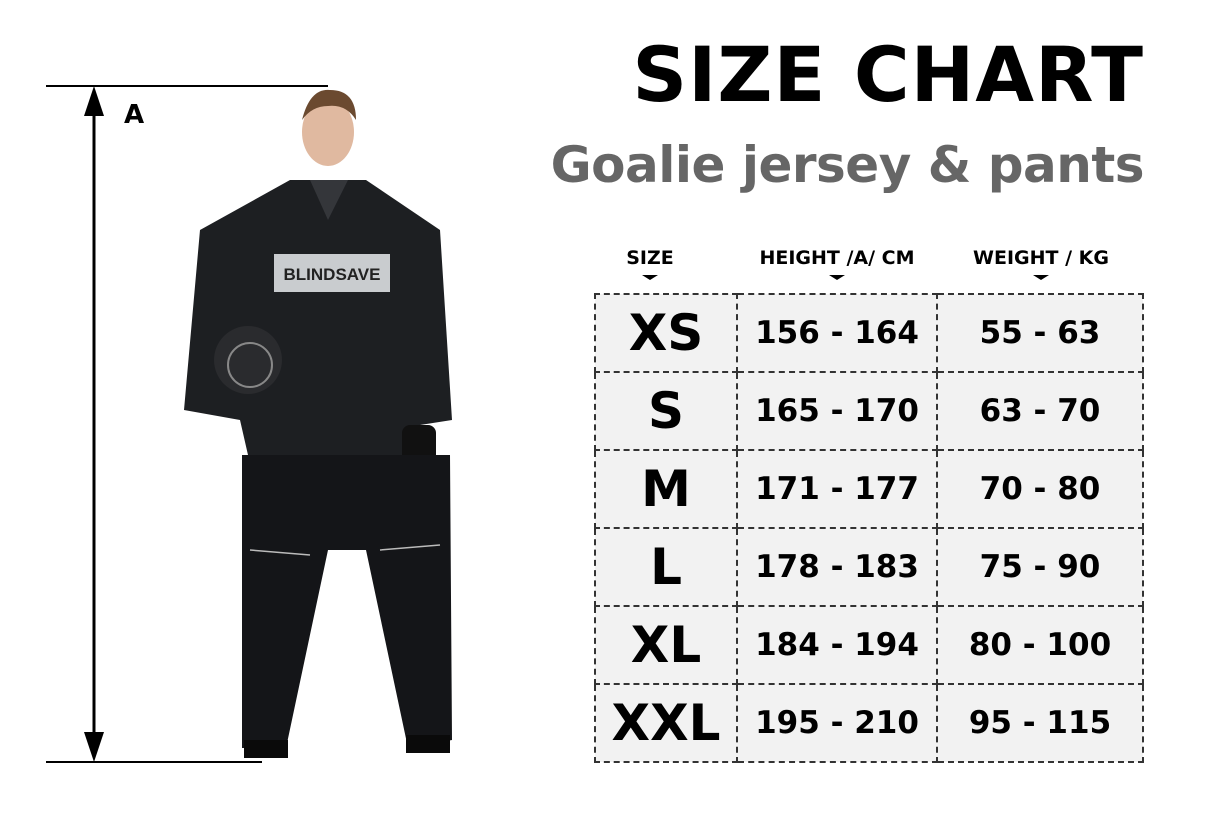 The width and height of the screenshot is (1214, 816). What do you see at coordinates (666, 645) in the screenshot?
I see `size-cell: XL` at bounding box center [666, 645].